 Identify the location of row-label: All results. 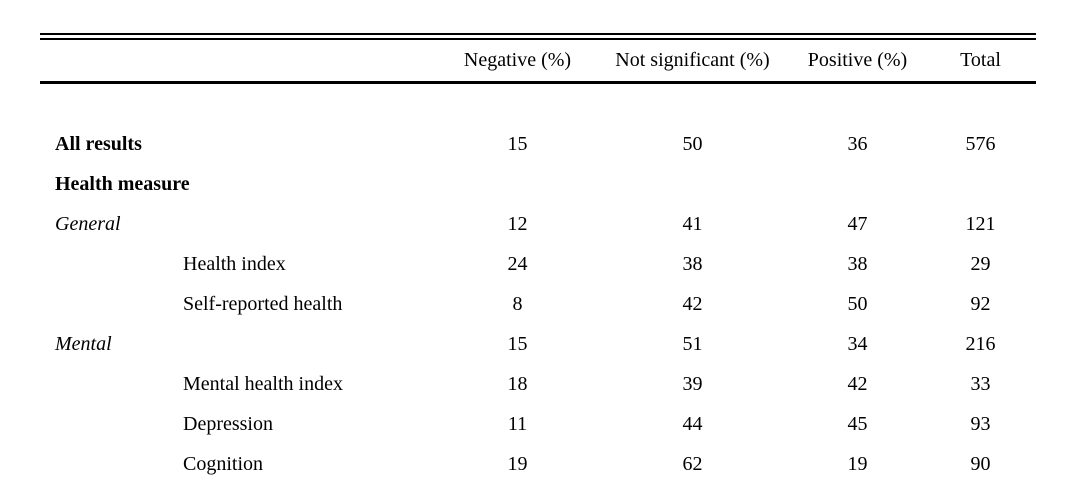
(98, 143).